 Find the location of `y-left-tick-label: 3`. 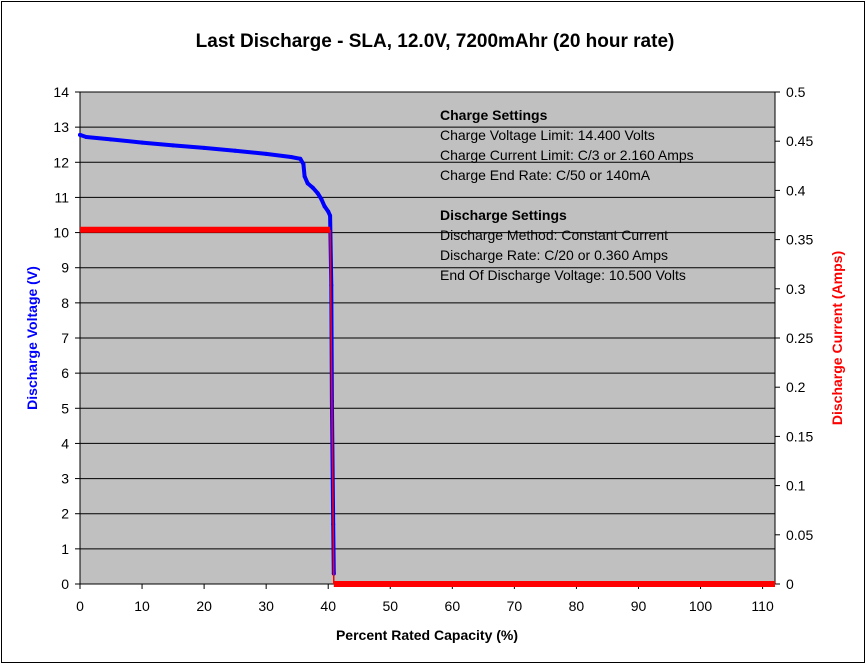

y-left-tick-label: 3 is located at coordinates (65, 479).